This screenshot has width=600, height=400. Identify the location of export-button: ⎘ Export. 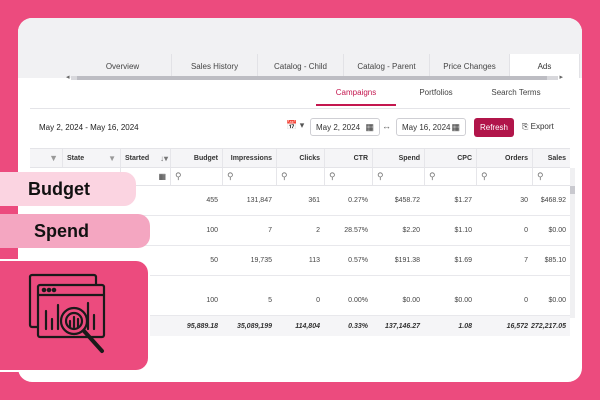
(538, 127).